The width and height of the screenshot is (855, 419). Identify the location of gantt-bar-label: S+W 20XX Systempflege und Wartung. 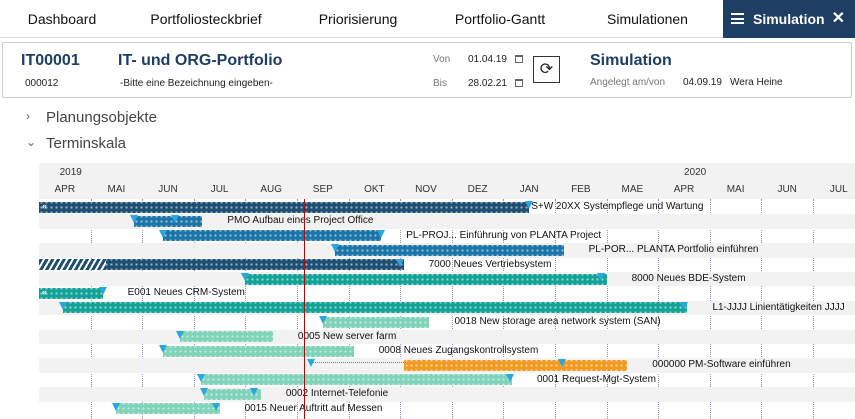
(617, 206).